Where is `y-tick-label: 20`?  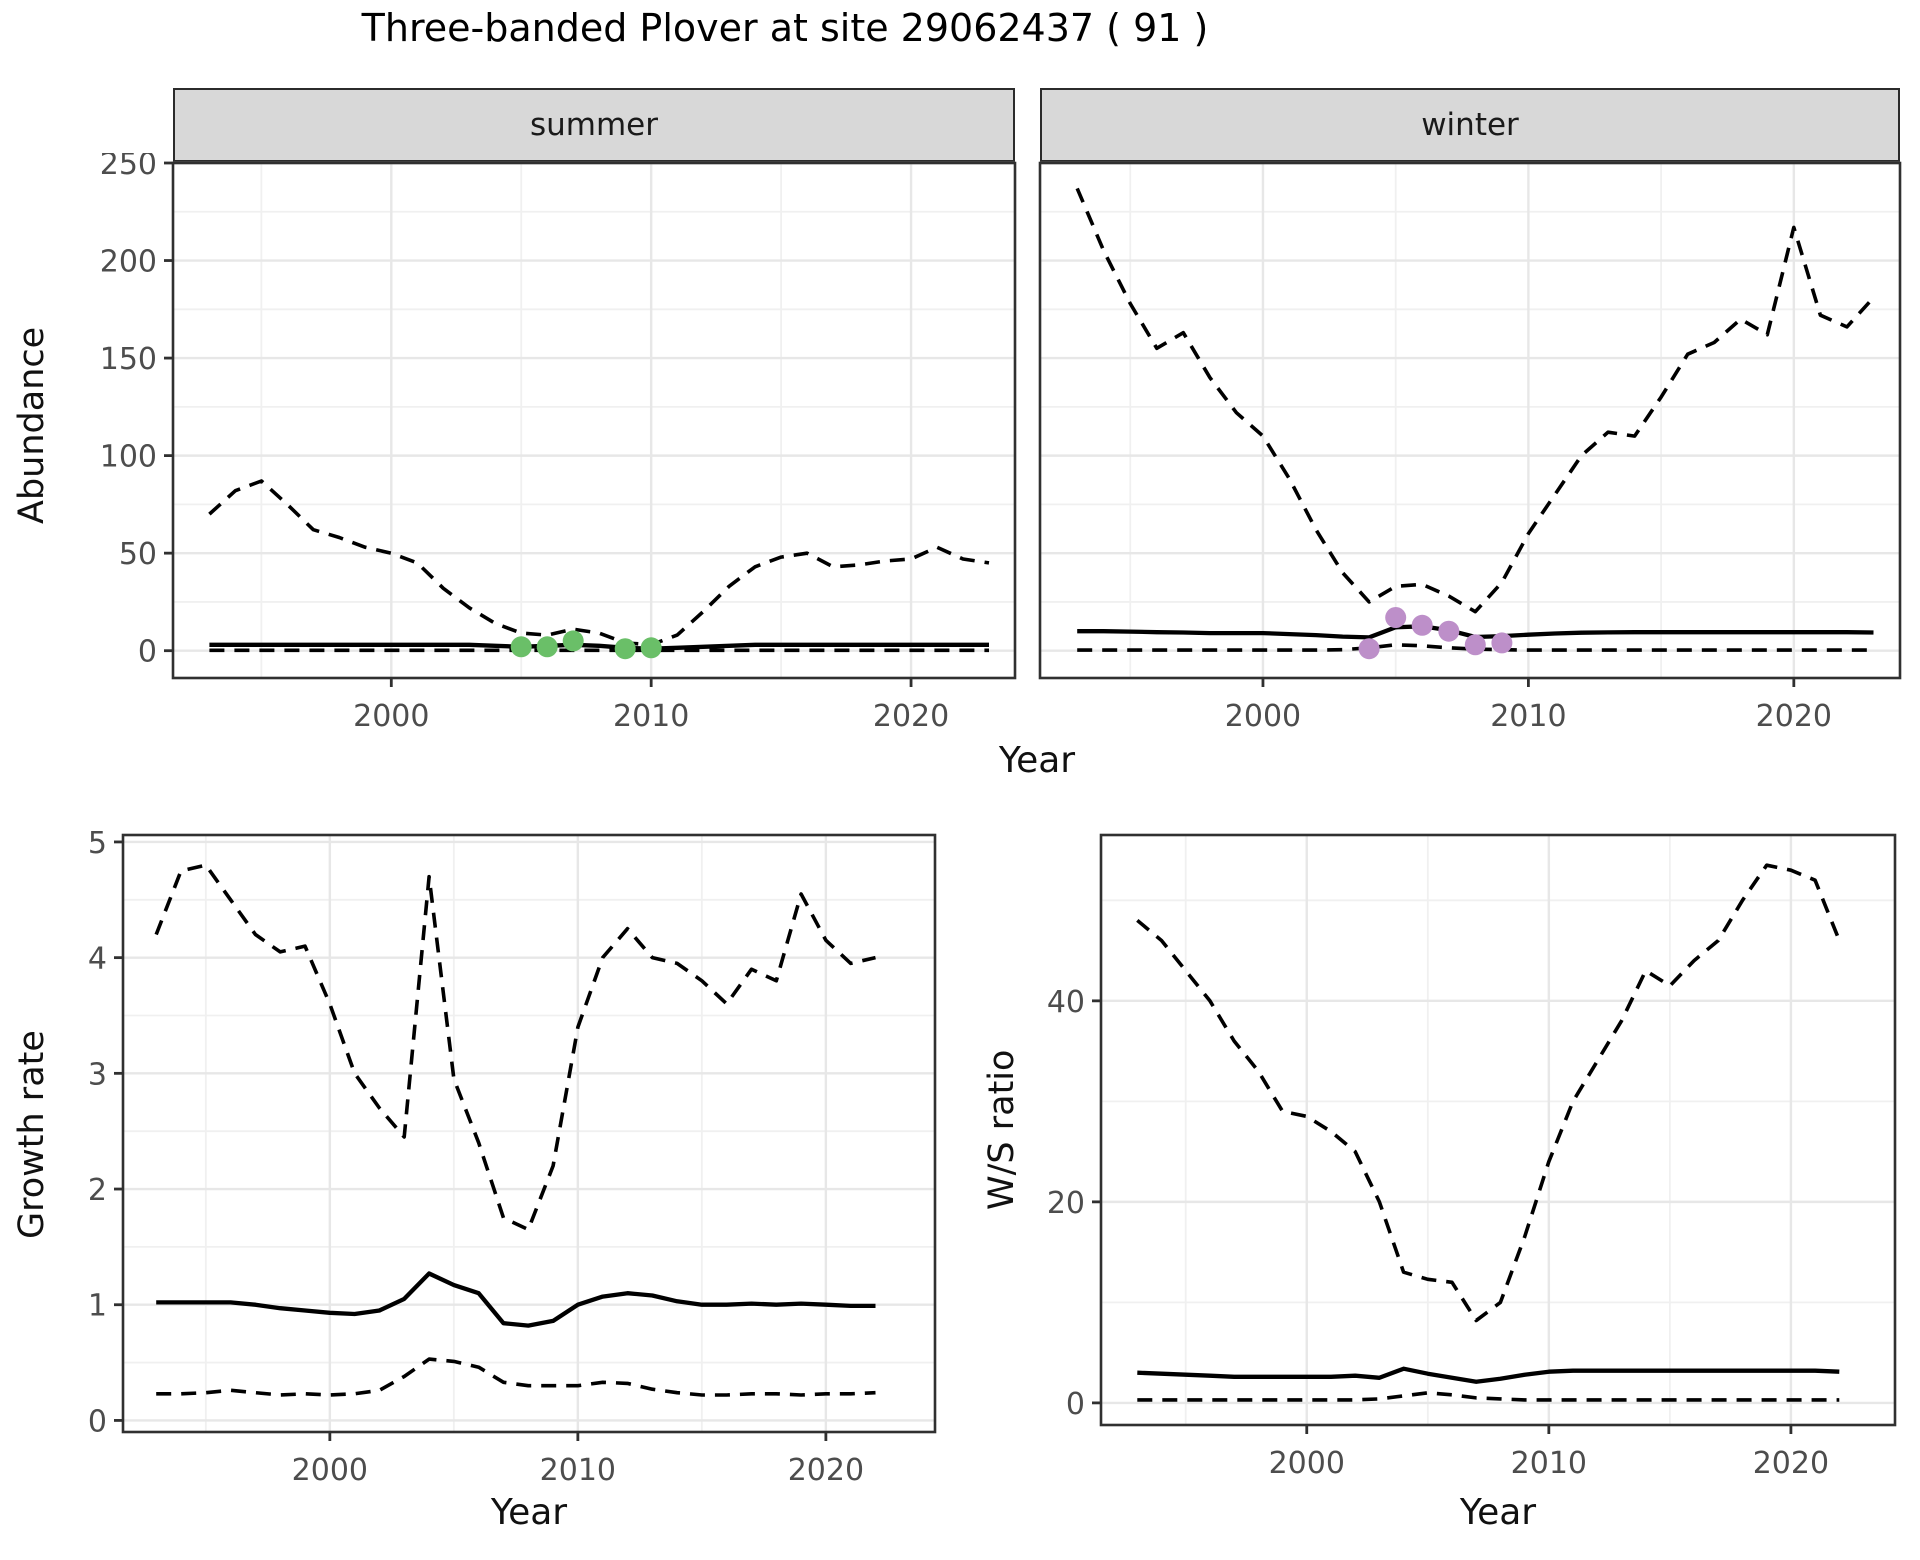 y-tick-label: 20 is located at coordinates (1066, 1203).